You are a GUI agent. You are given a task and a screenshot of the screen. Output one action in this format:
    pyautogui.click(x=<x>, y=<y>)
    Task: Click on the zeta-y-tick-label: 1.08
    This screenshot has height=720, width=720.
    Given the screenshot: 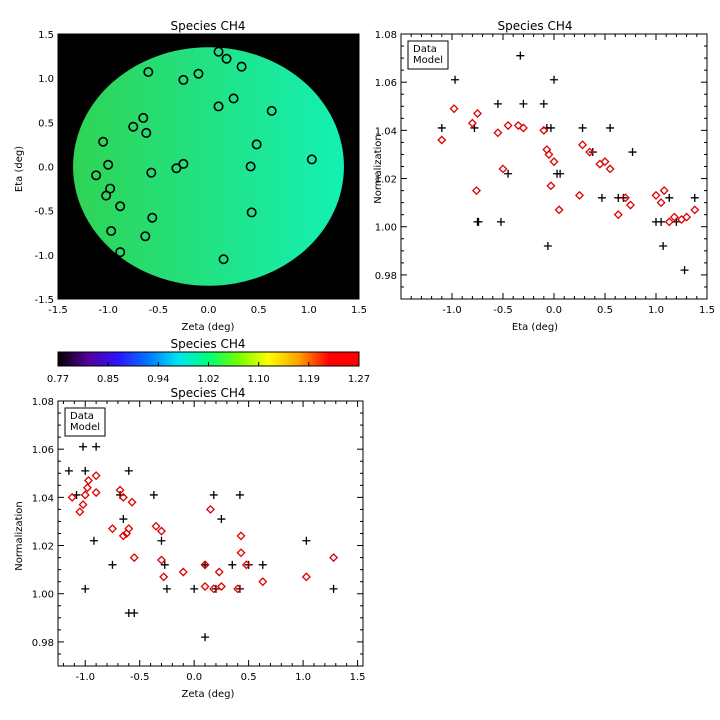 What is the action you would take?
    pyautogui.click(x=43, y=402)
    